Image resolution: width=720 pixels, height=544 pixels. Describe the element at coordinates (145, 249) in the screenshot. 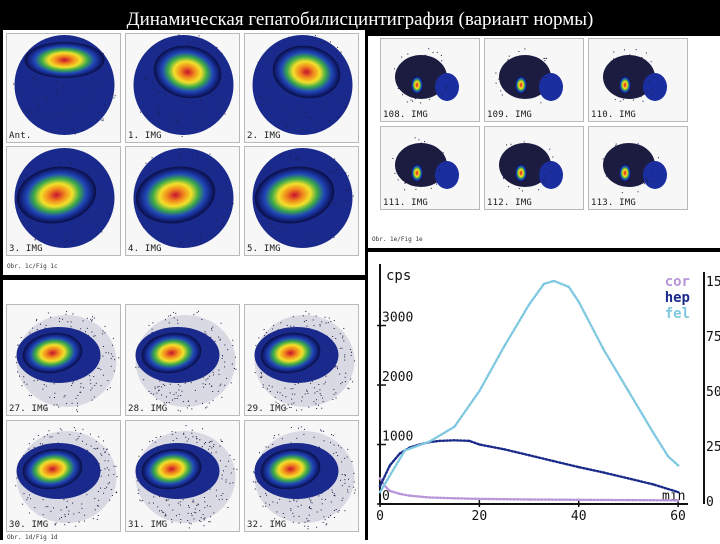

I see `scan-frame-label: 4. IMG` at that location.